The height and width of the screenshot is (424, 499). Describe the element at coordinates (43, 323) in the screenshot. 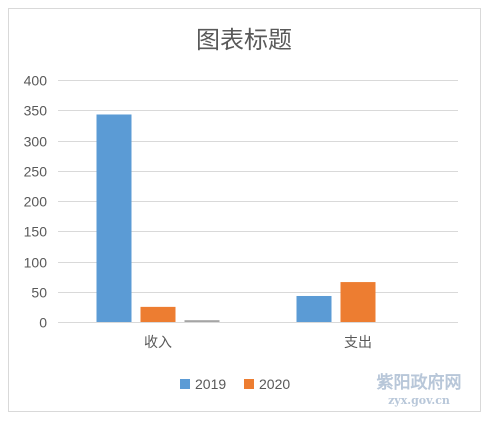

I see `y-tick-label: 0` at that location.